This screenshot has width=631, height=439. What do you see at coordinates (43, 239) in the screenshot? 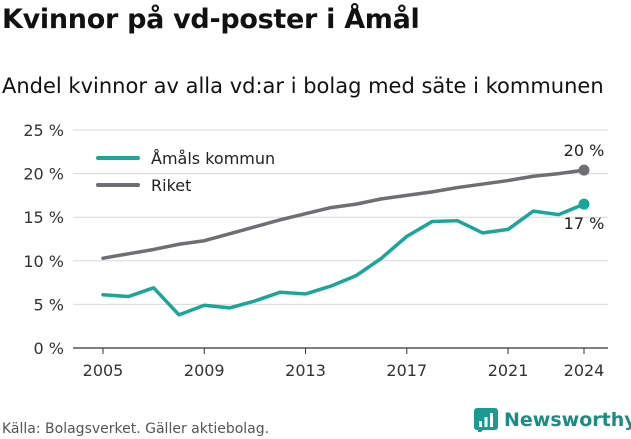
I see `y-axis-ticks: 0 % 5 % 10 % 15 % 20 % 25 %` at bounding box center [43, 239].